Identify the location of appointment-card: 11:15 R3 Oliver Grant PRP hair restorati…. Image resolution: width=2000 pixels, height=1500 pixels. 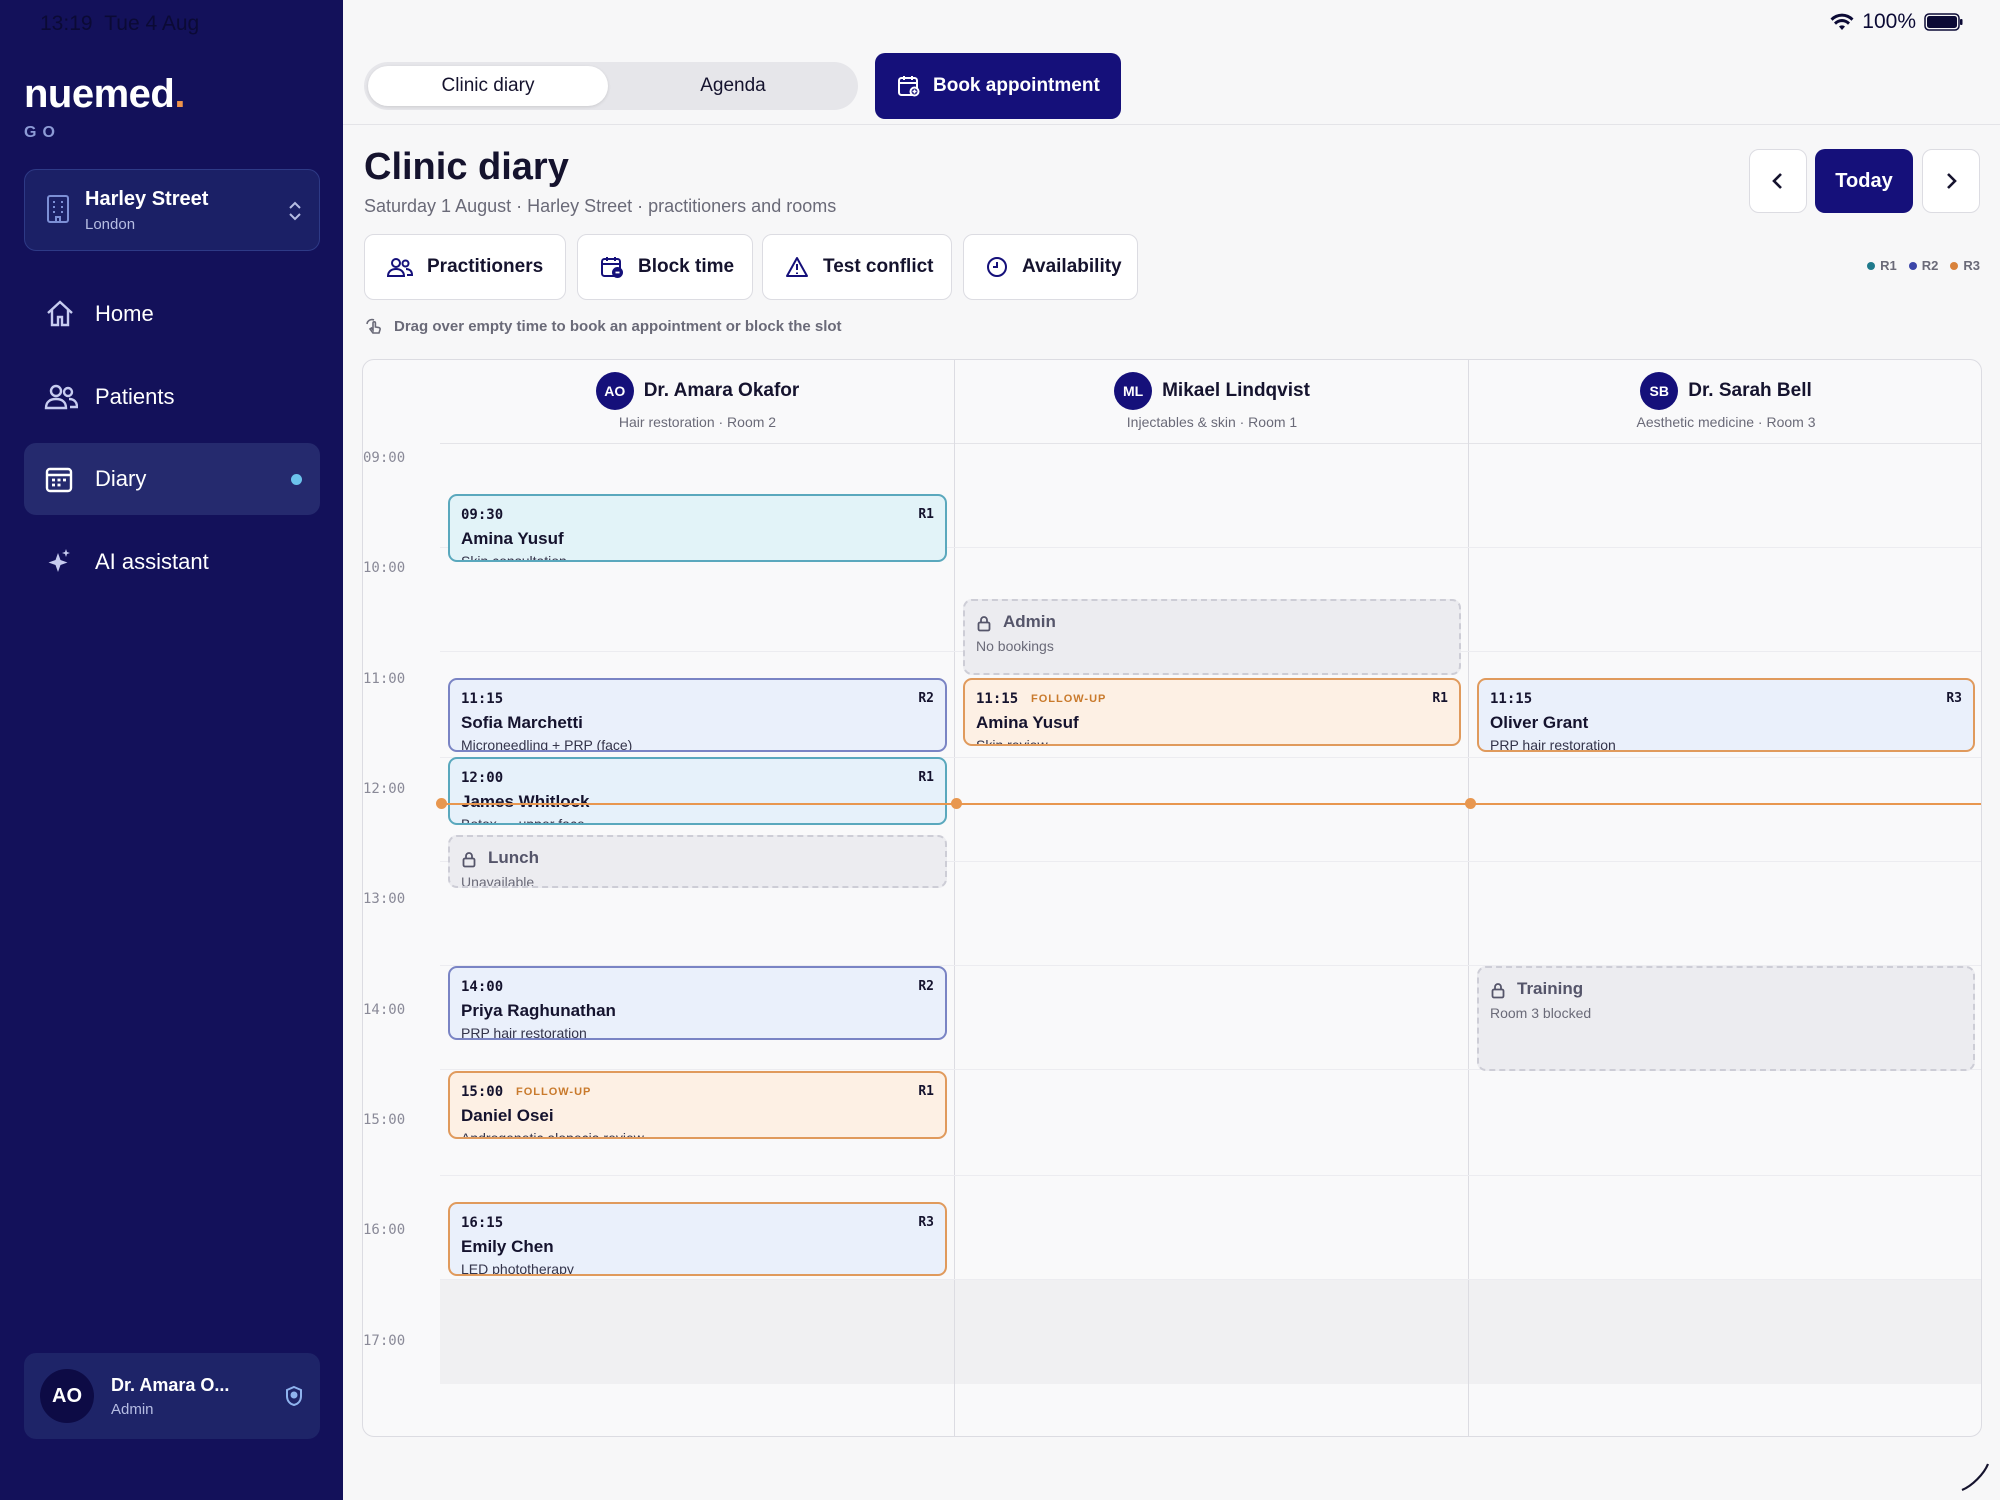
(1726, 715).